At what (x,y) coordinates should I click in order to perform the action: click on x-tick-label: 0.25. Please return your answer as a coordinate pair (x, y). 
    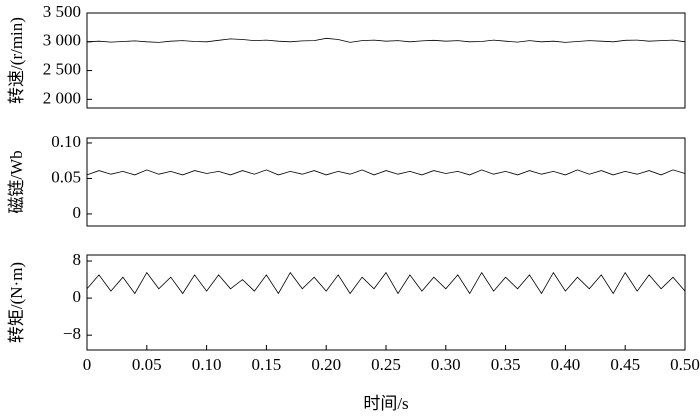
    Looking at the image, I should click on (386, 364).